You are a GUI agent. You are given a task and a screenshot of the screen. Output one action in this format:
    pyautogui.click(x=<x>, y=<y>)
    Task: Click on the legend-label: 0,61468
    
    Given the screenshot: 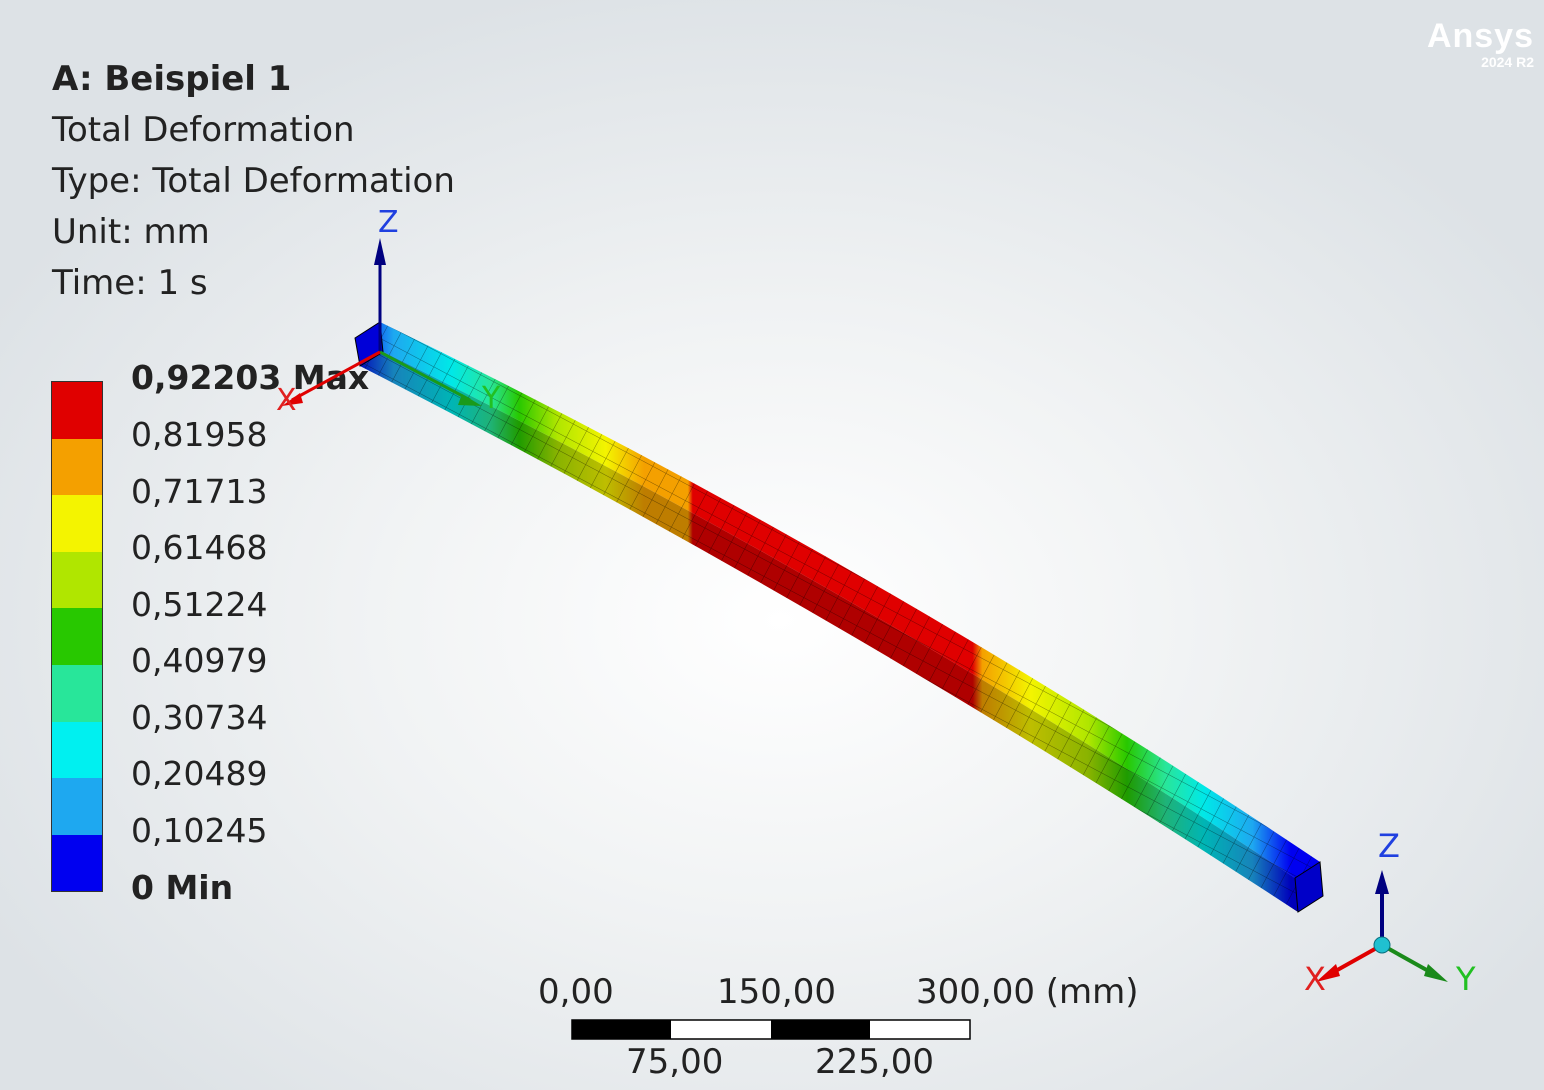 What is the action you would take?
    pyautogui.click(x=199, y=547)
    